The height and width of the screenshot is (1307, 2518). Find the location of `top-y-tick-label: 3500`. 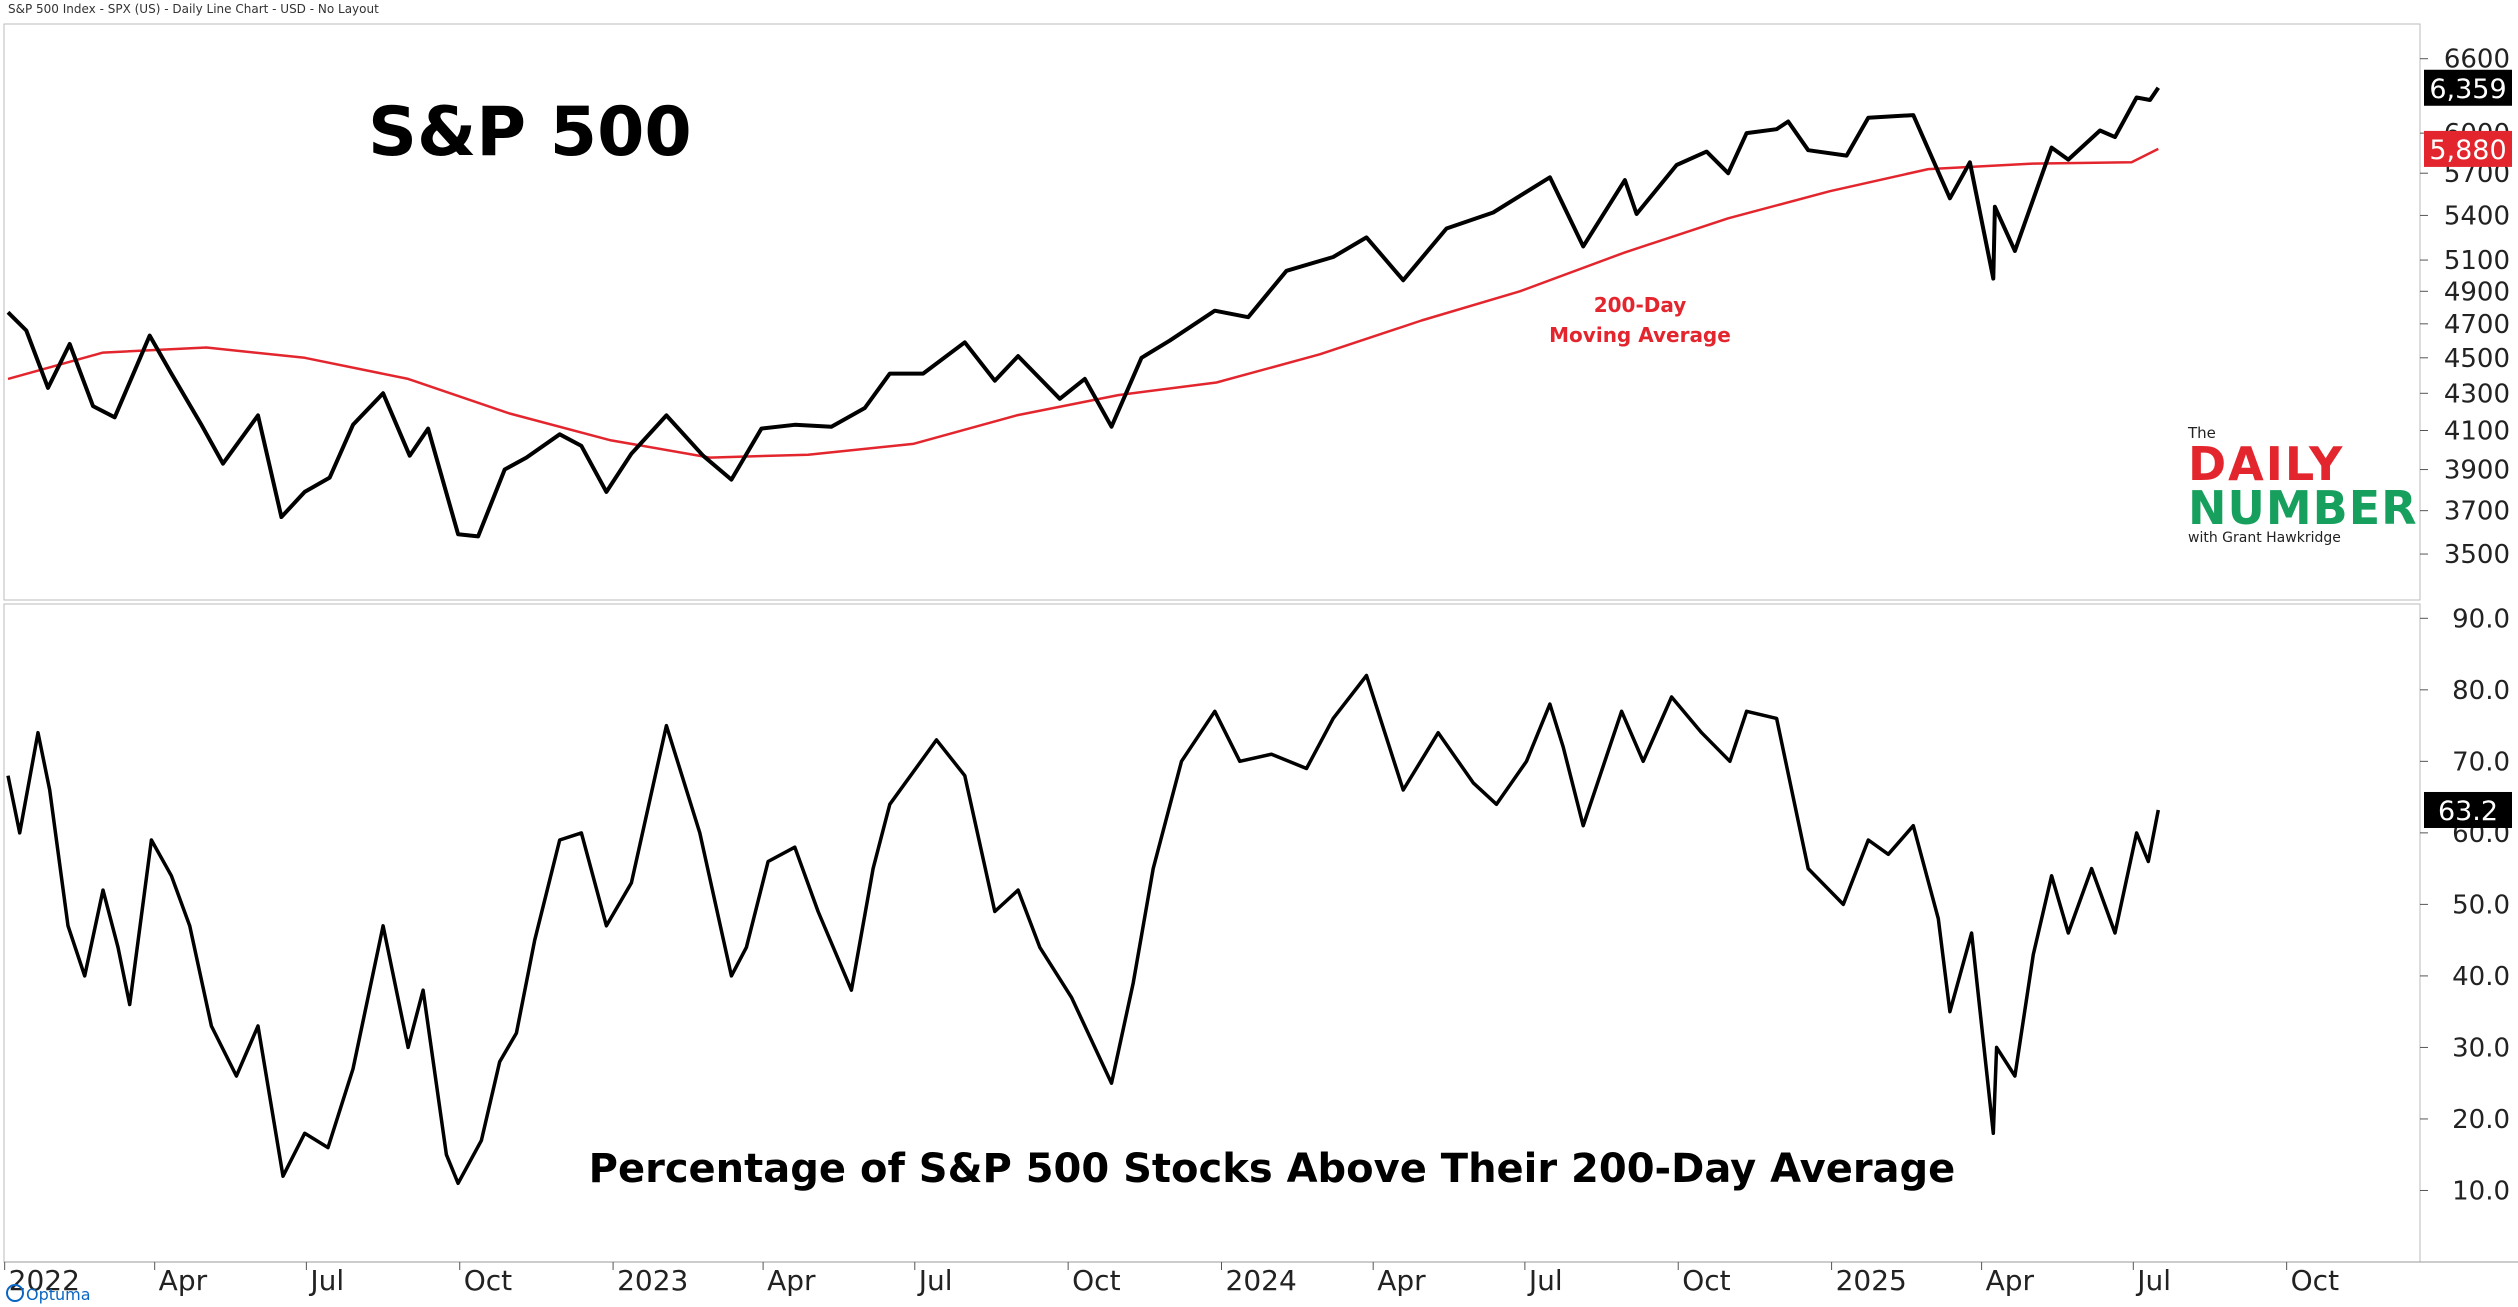

top-y-tick-label: 3500 is located at coordinates (2477, 555).